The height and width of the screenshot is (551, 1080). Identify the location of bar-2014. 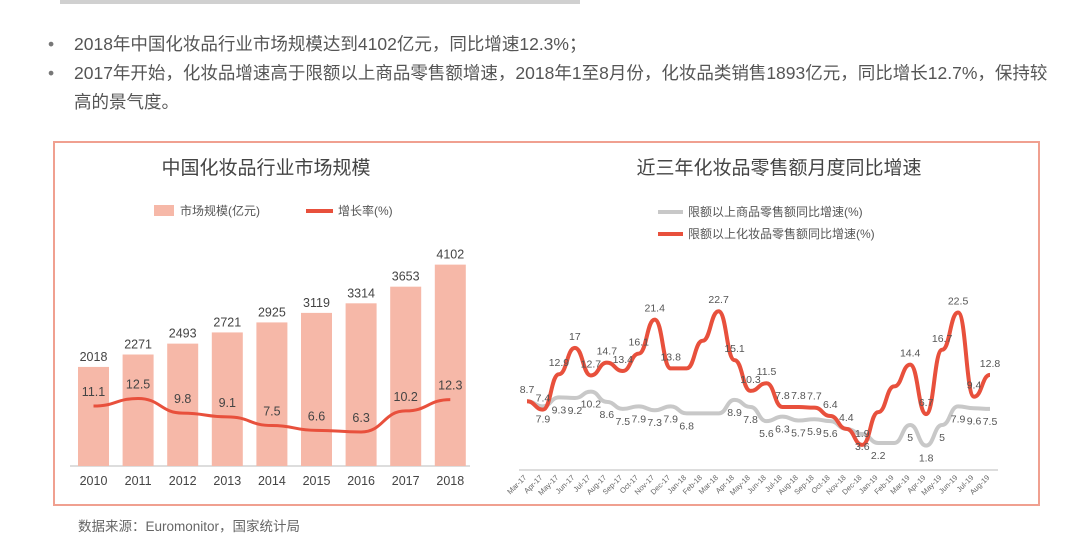
(272, 394).